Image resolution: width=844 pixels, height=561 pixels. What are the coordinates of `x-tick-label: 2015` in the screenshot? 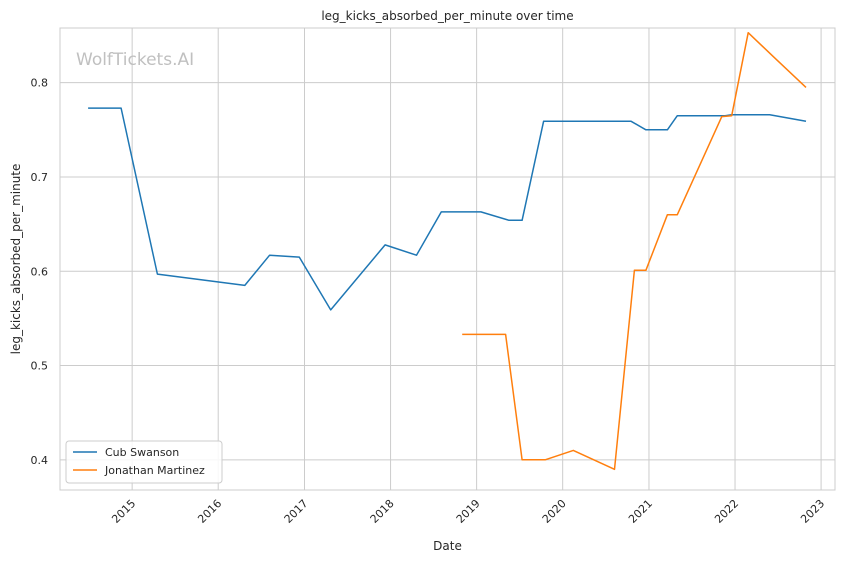 It's located at (123, 511).